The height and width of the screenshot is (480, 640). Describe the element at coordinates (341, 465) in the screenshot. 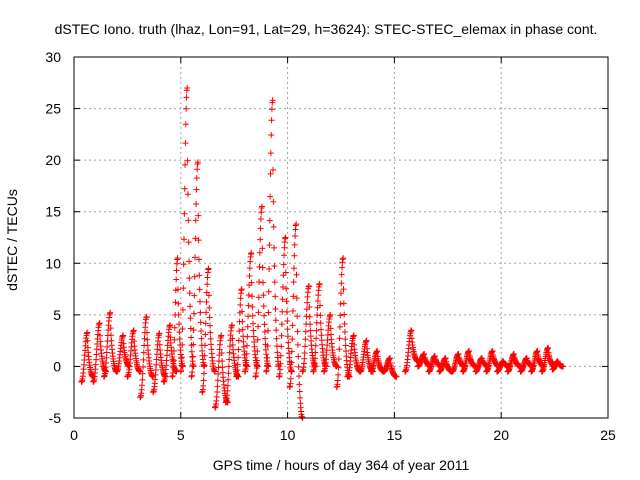

I see `x-axis-label: GPS time / hours of day 364 of year 2011` at that location.